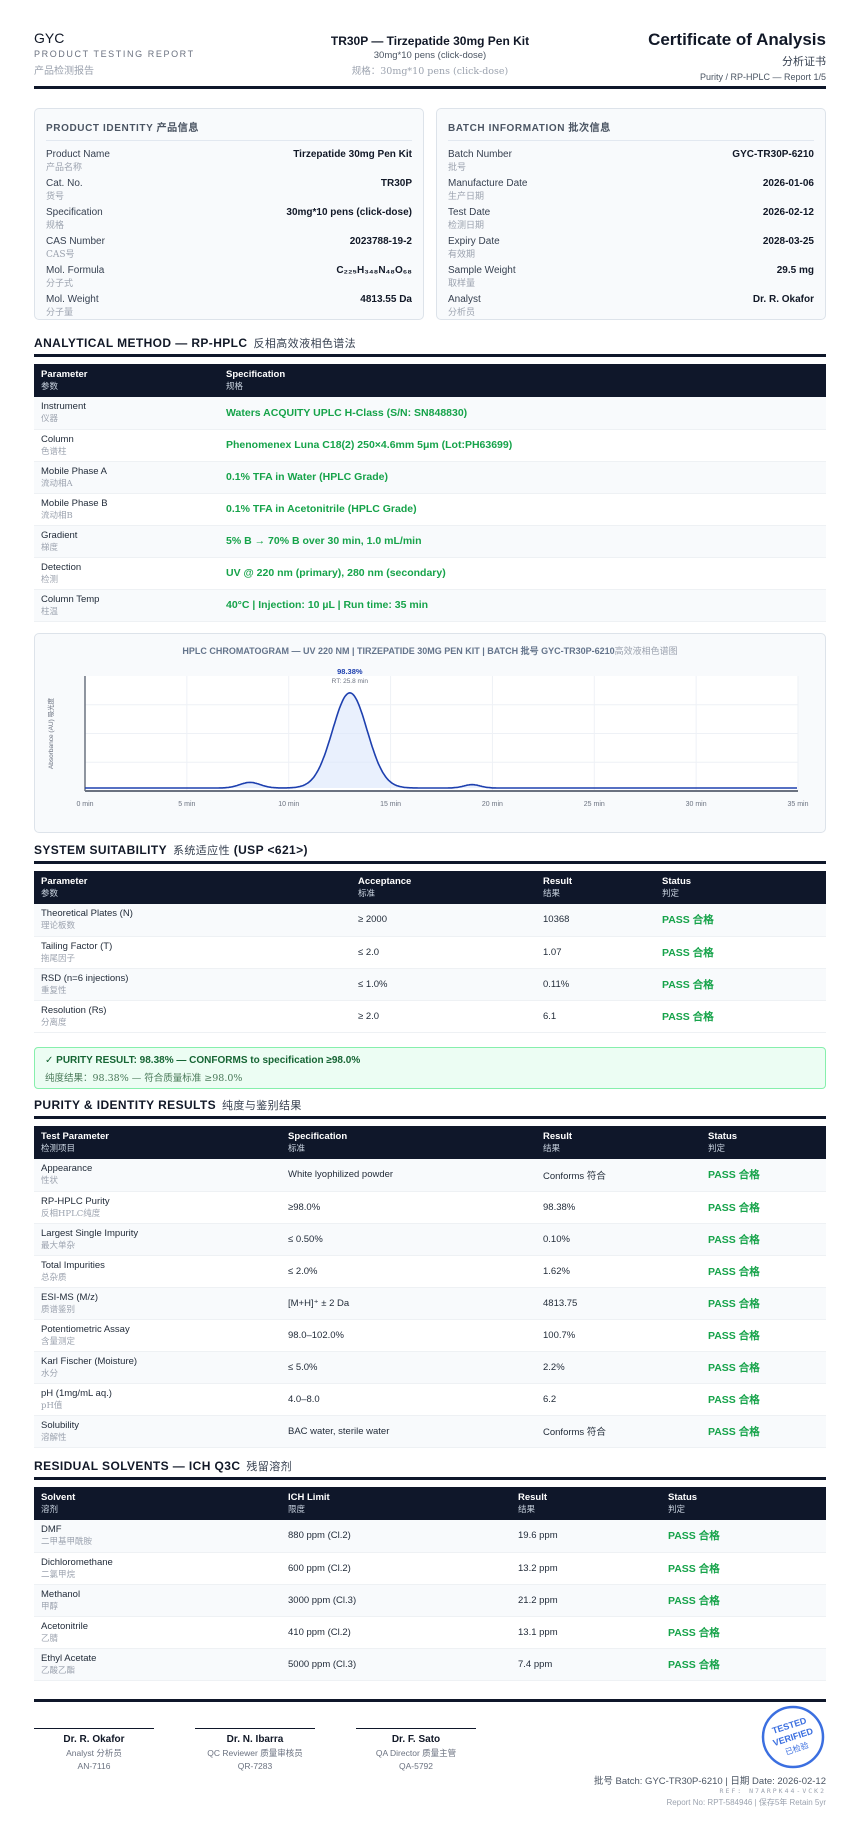  Describe the element at coordinates (488, 192) in the screenshot. I see `field-label: Manufacture Date 生产日期` at that location.